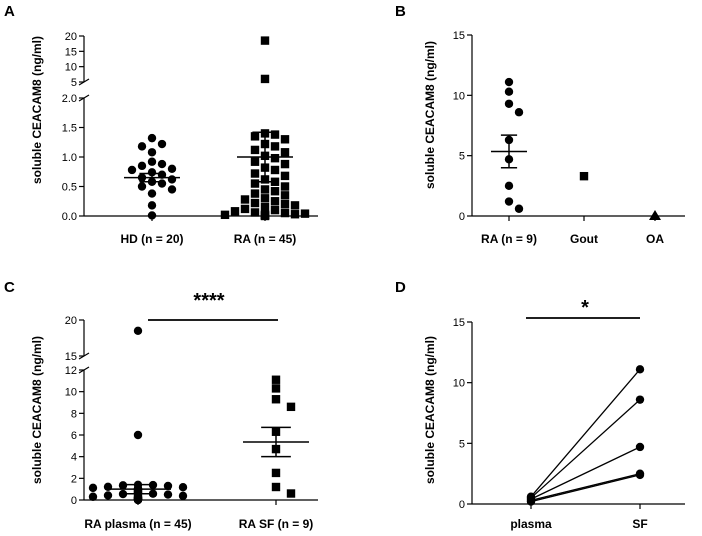 The width and height of the screenshot is (702, 536). I want to click on panel-b-y-tick-label: 10, so click(459, 96).